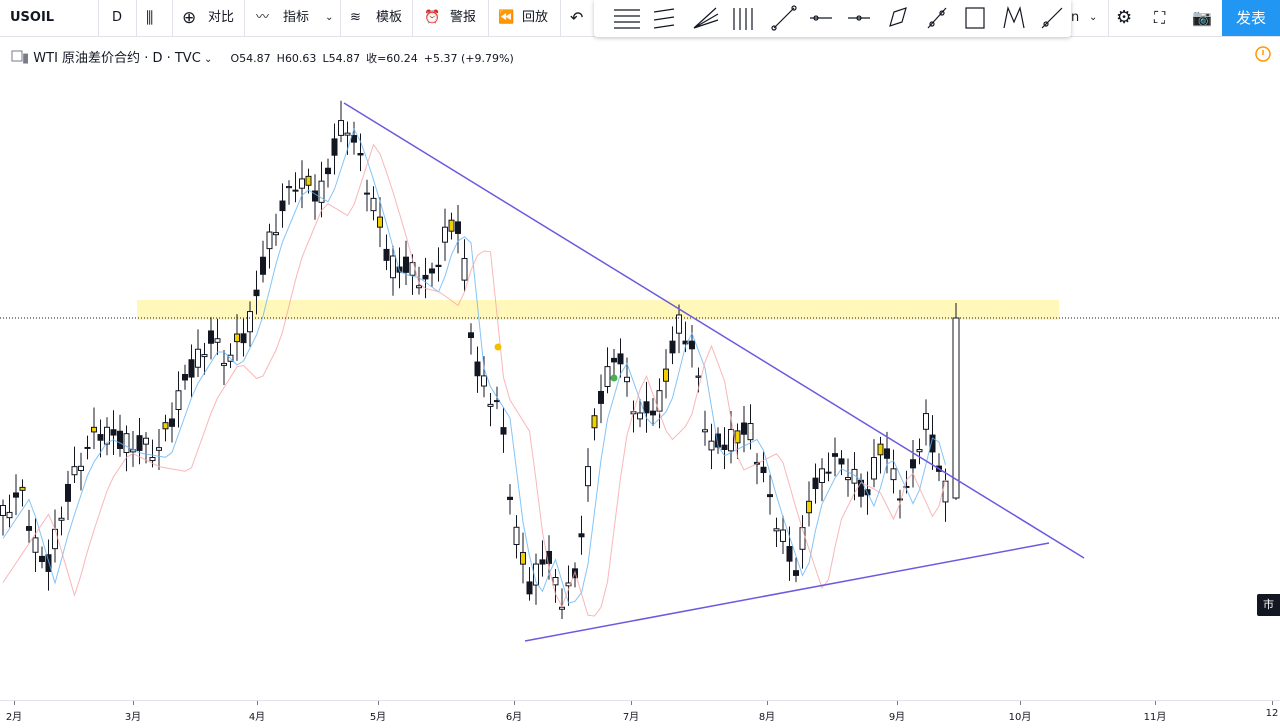  Describe the element at coordinates (355, 17) in the screenshot. I see `template-icon: ≋` at that location.